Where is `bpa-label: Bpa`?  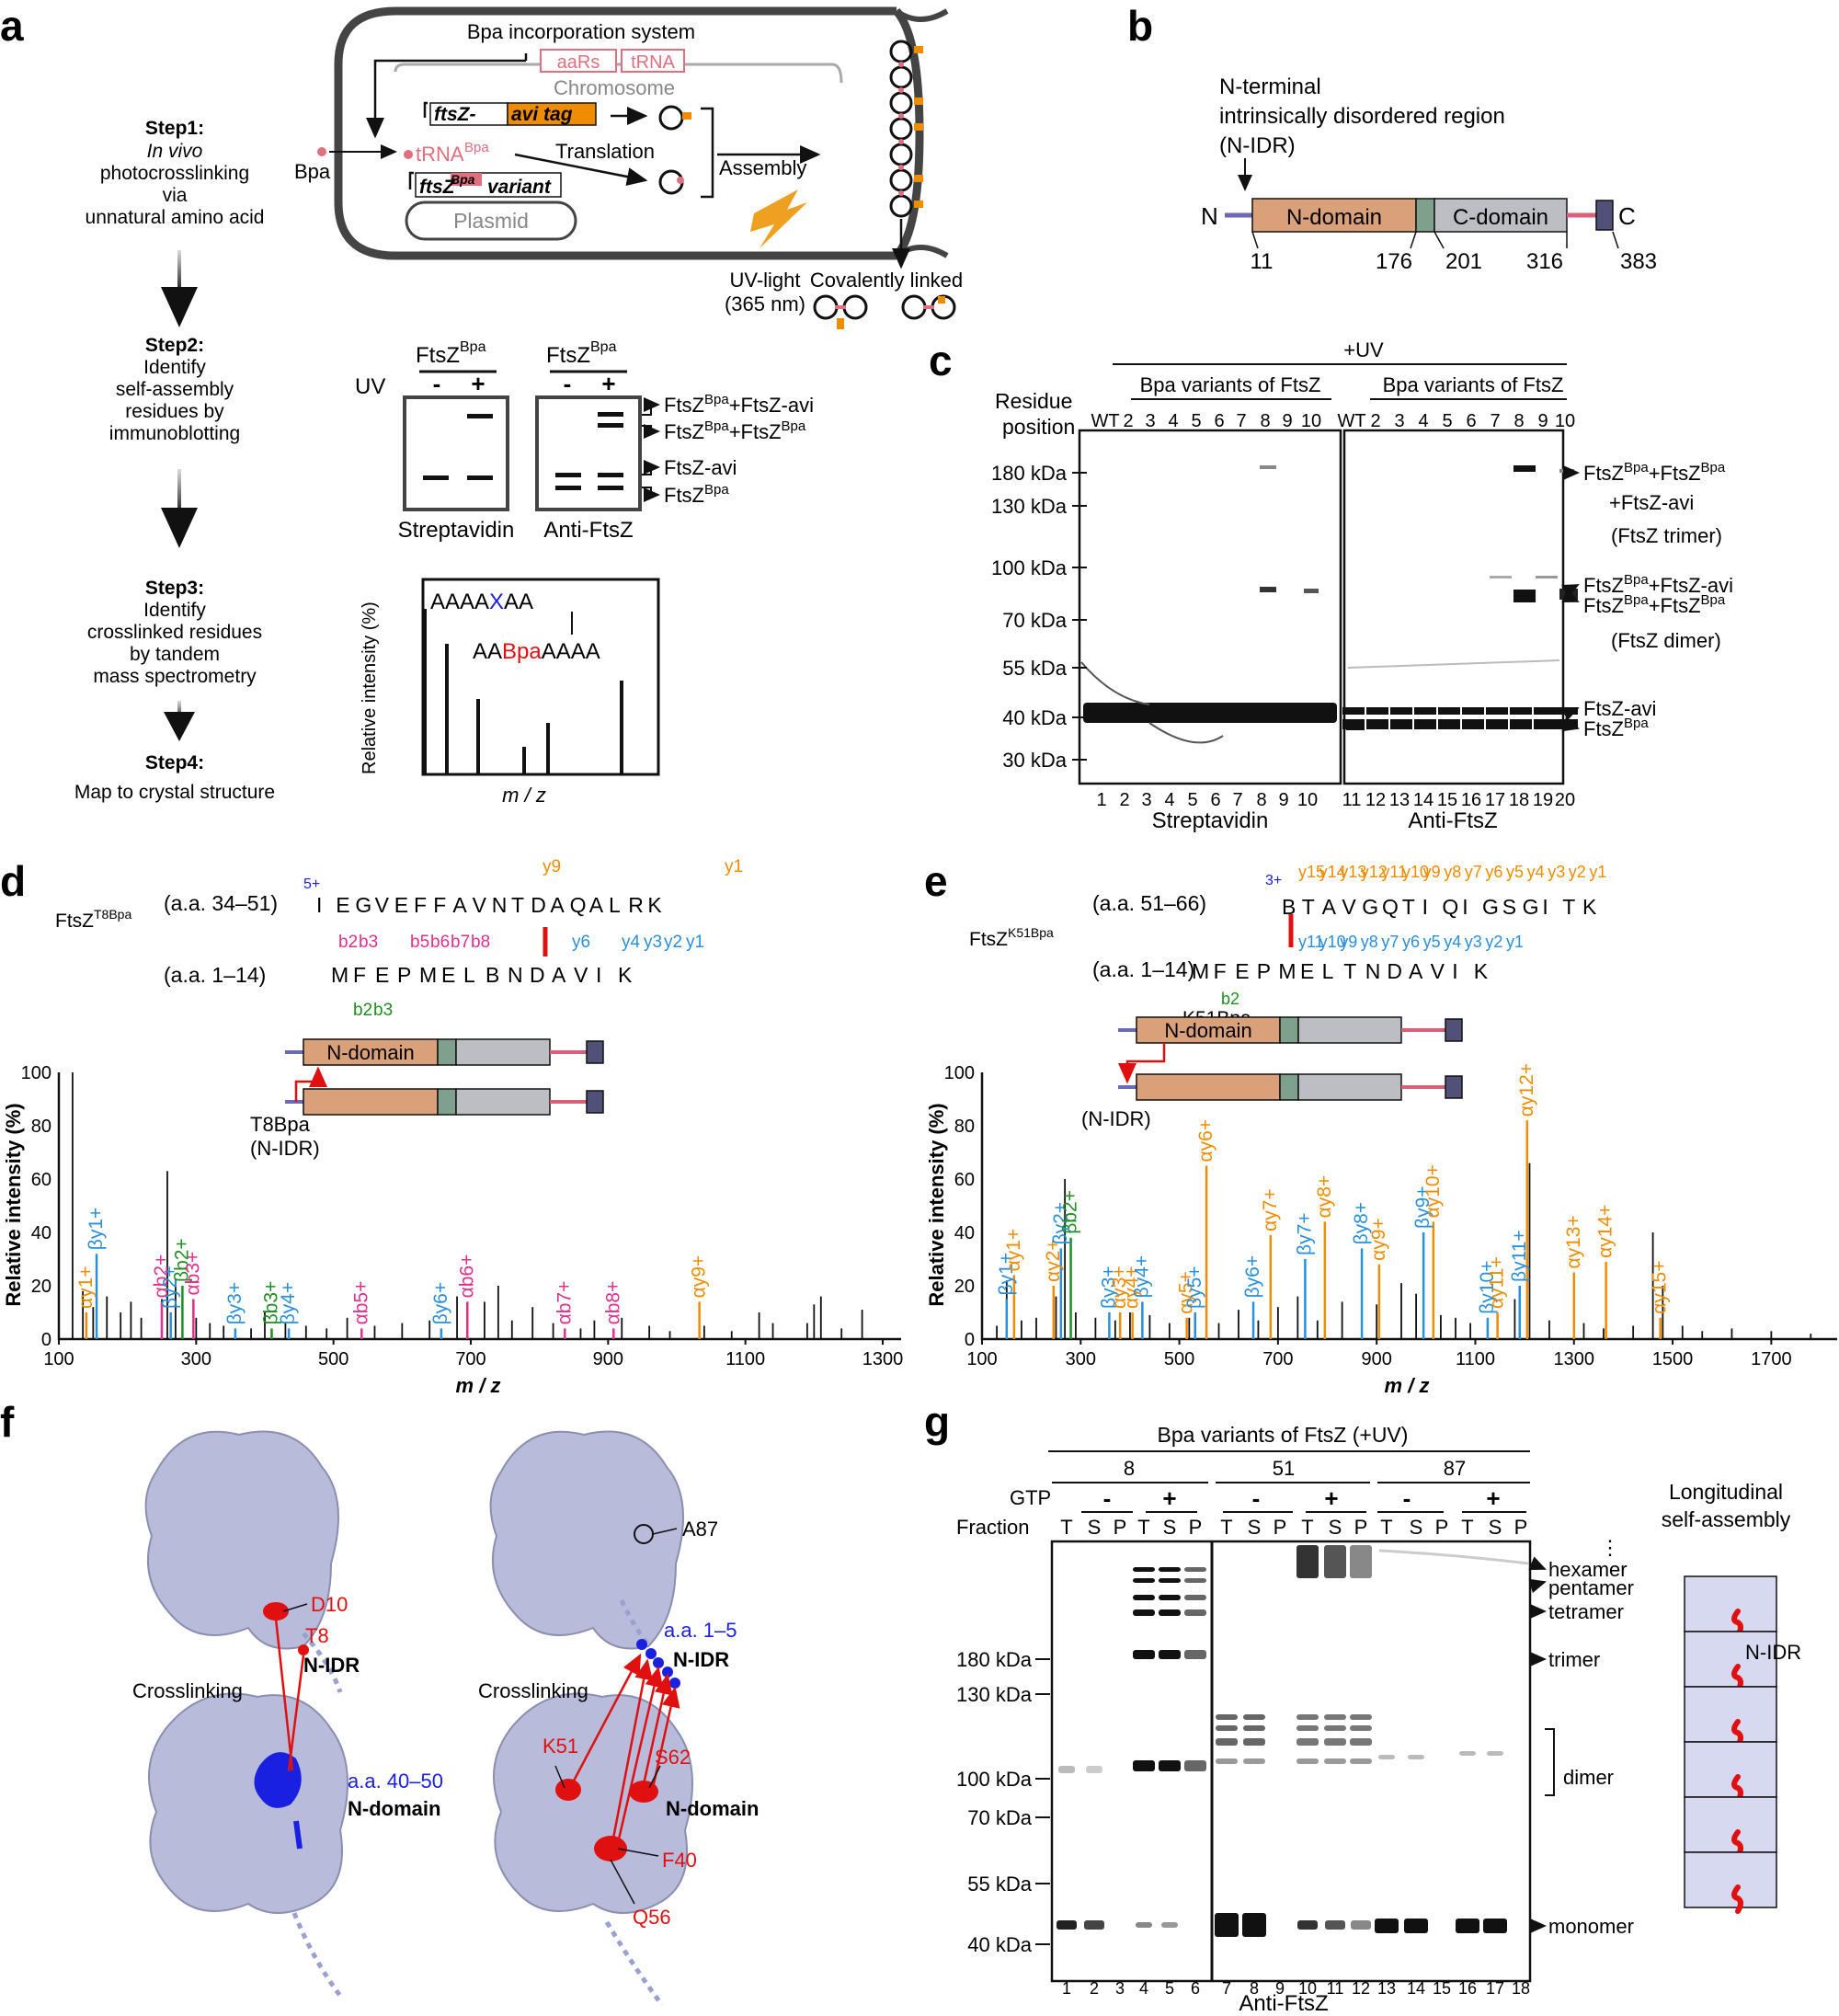
bpa-label: Bpa is located at coordinates (312, 171).